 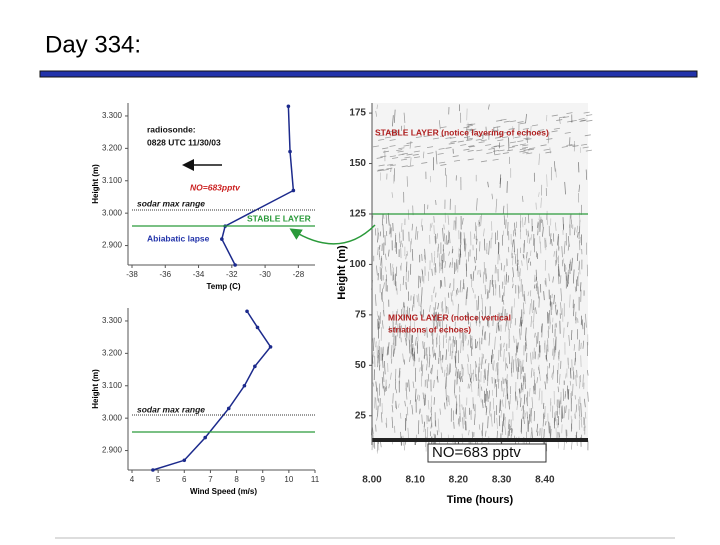 What do you see at coordinates (184, 142) in the screenshot?
I see `annotation: 0828 UTC 11/30/03` at bounding box center [184, 142].